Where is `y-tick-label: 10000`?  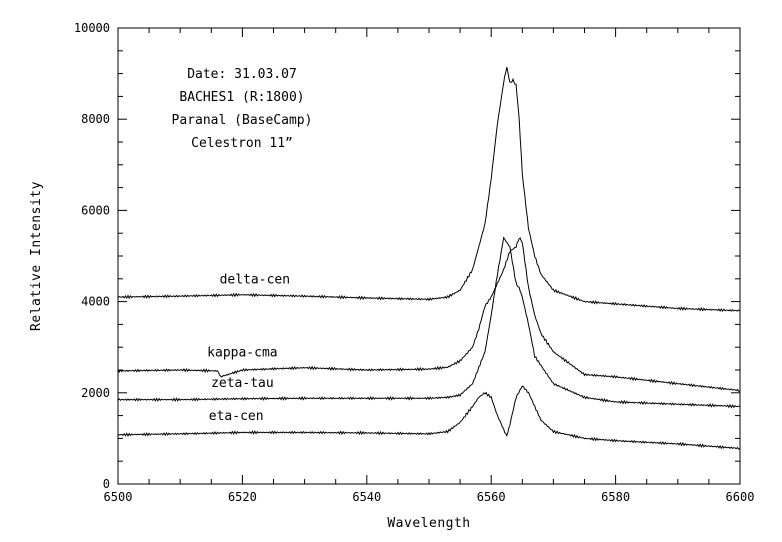 y-tick-label: 10000 is located at coordinates (92, 28).